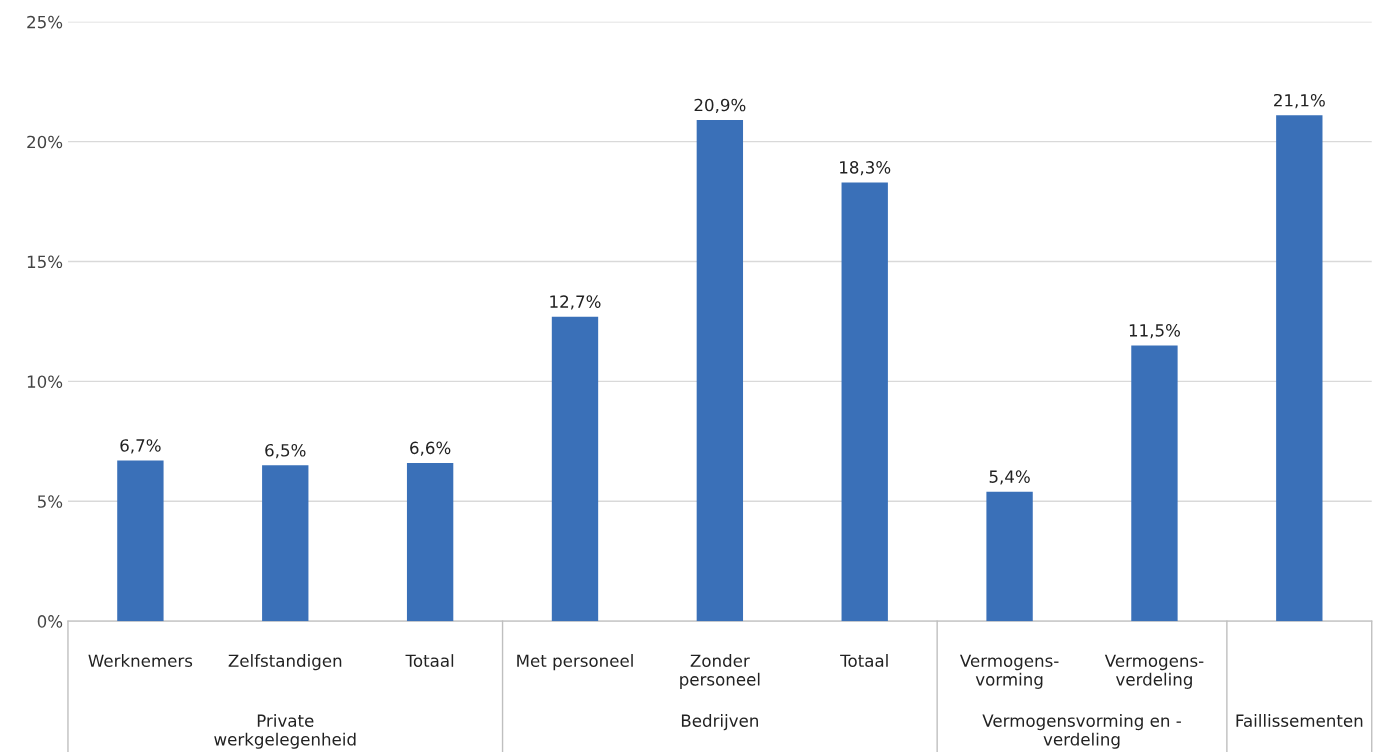 The width and height of the screenshot is (1387, 752). Describe the element at coordinates (285, 662) in the screenshot. I see `x-tick-label: Zelfstandigen` at that location.